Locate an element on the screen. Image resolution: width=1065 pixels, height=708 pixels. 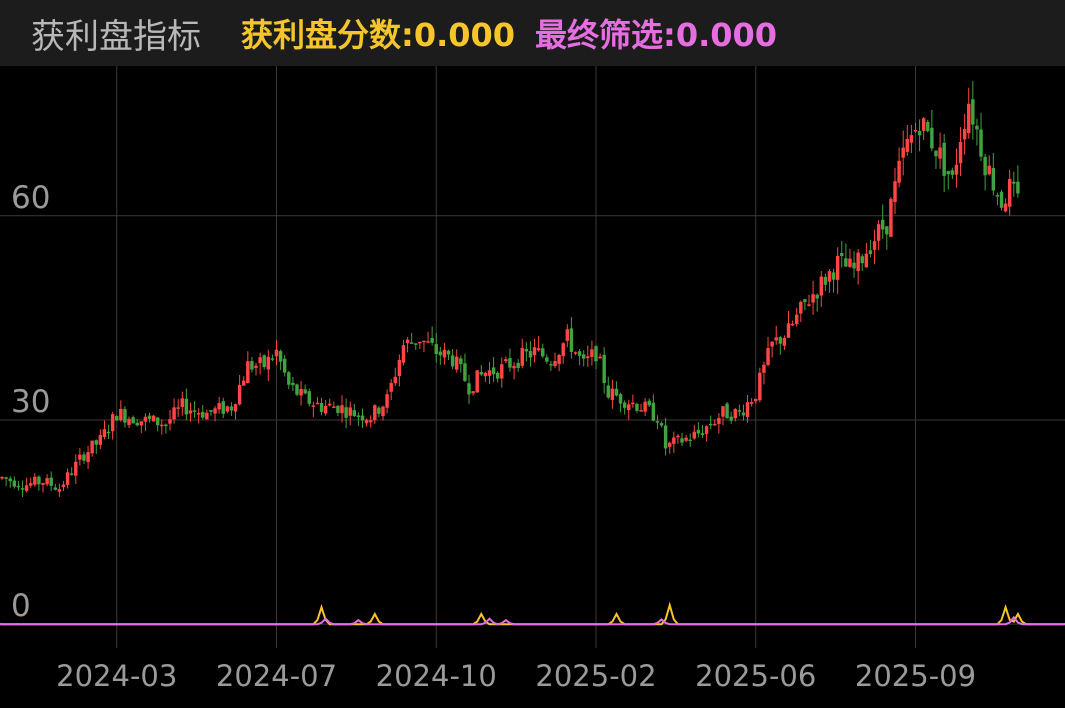
x-tick-label: 2025-06 is located at coordinates (755, 676).